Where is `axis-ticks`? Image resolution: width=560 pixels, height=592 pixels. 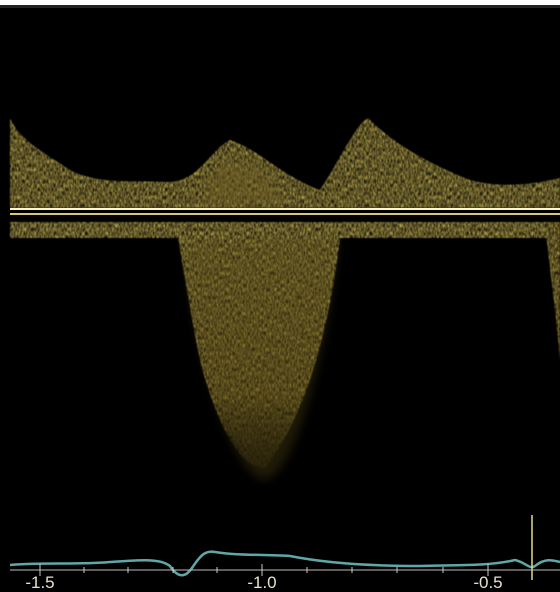
axis-ticks is located at coordinates (264, 570).